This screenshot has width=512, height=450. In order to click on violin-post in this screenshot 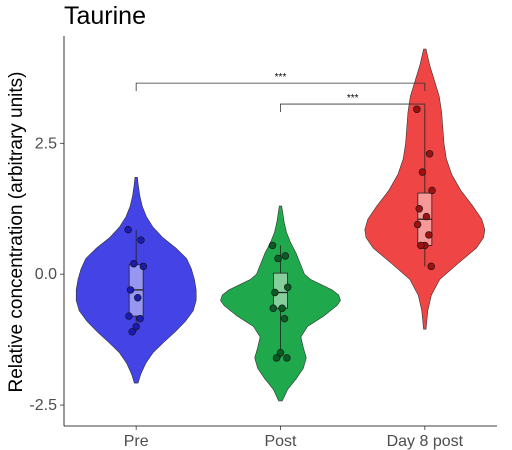, I will do `click(280, 303)`.